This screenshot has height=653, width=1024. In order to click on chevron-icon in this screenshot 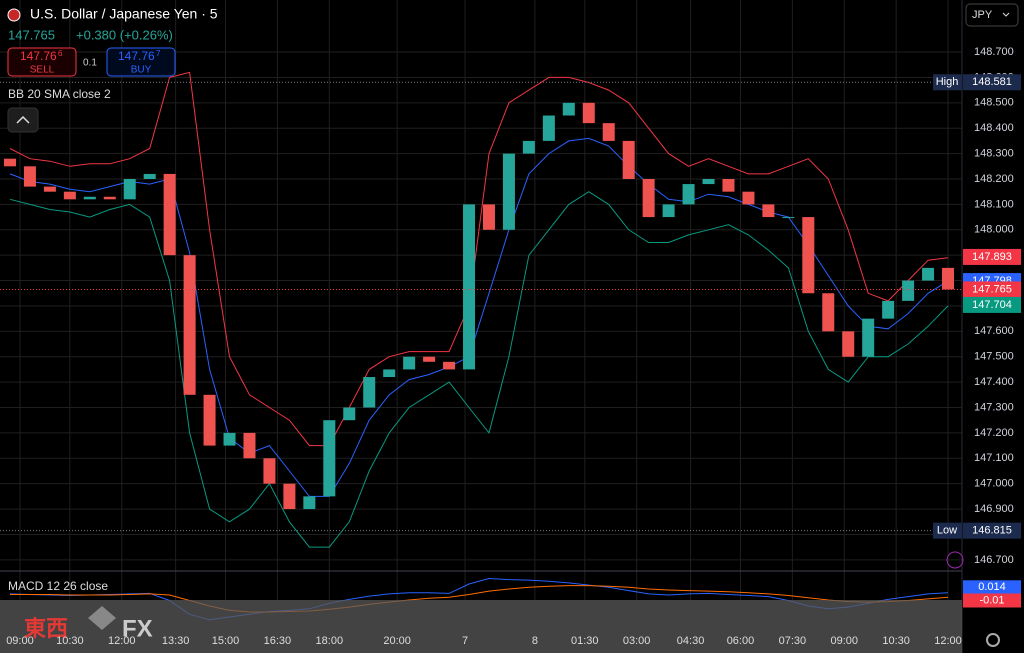, I will do `click(23, 119)`.